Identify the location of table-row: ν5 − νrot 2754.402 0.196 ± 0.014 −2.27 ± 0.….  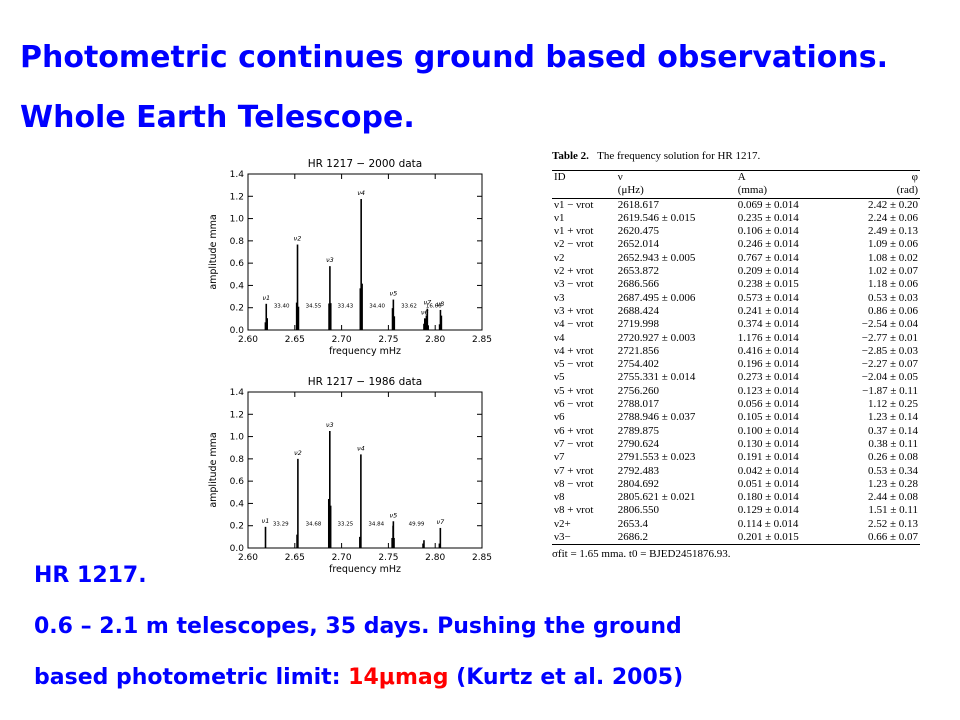
(736, 364).